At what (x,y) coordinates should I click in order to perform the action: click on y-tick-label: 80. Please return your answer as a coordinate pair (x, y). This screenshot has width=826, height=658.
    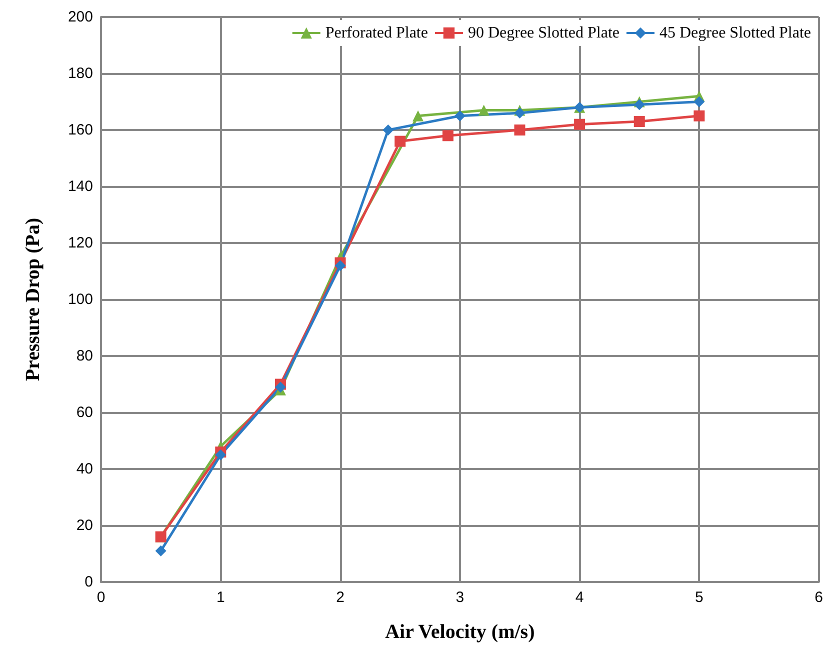
    Looking at the image, I should click on (84, 356).